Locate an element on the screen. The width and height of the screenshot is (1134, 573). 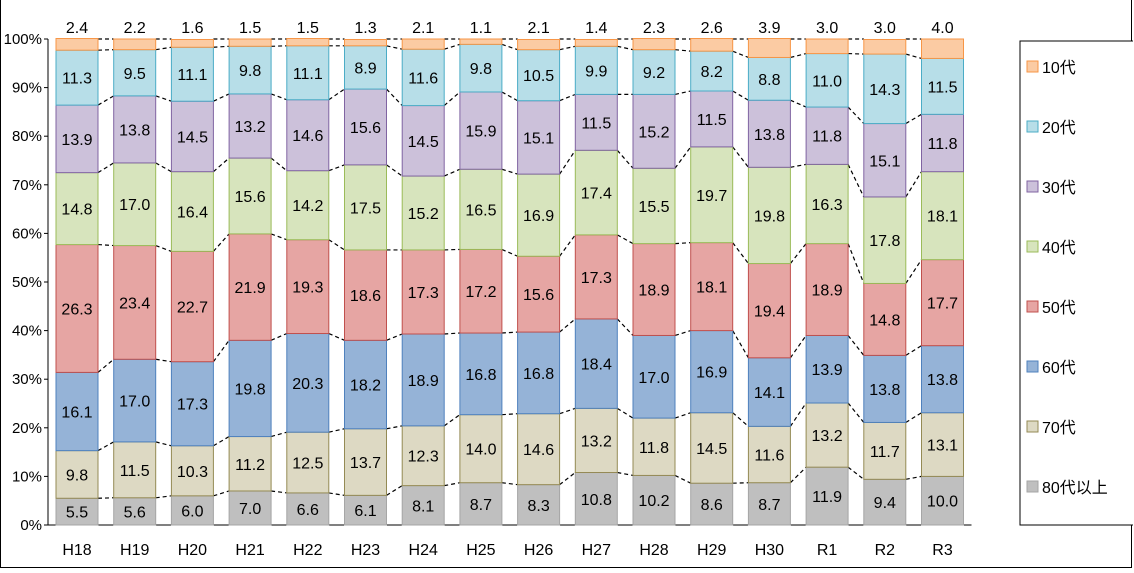
data-label: 15.5 is located at coordinates (653, 207).